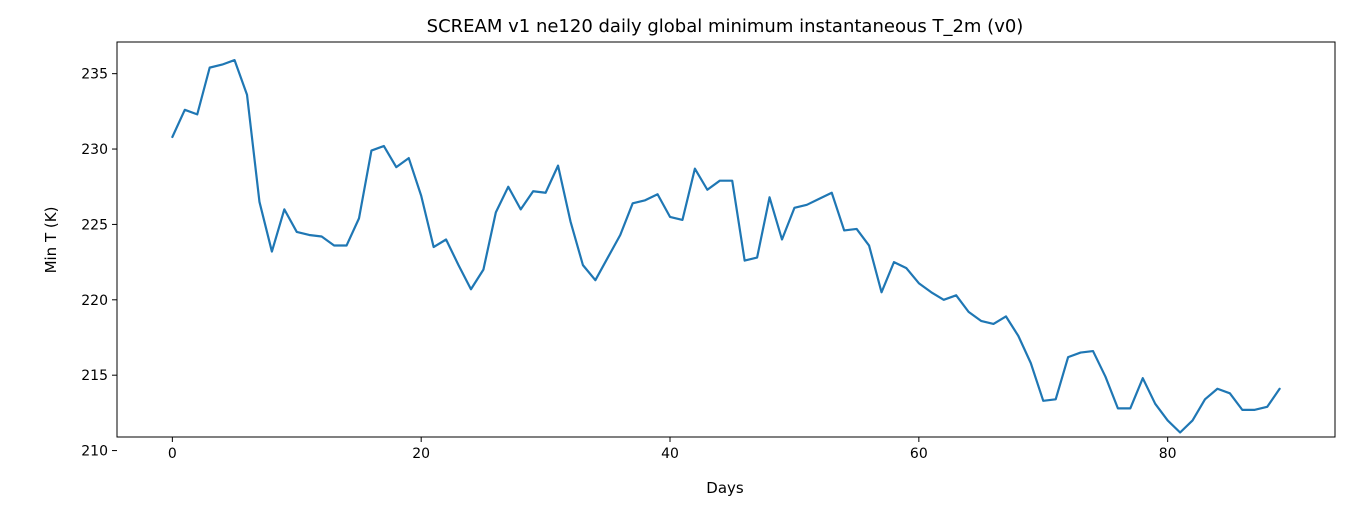 The image size is (1358, 508). What do you see at coordinates (94, 452) in the screenshot?
I see `y-tick-label: 210` at bounding box center [94, 452].